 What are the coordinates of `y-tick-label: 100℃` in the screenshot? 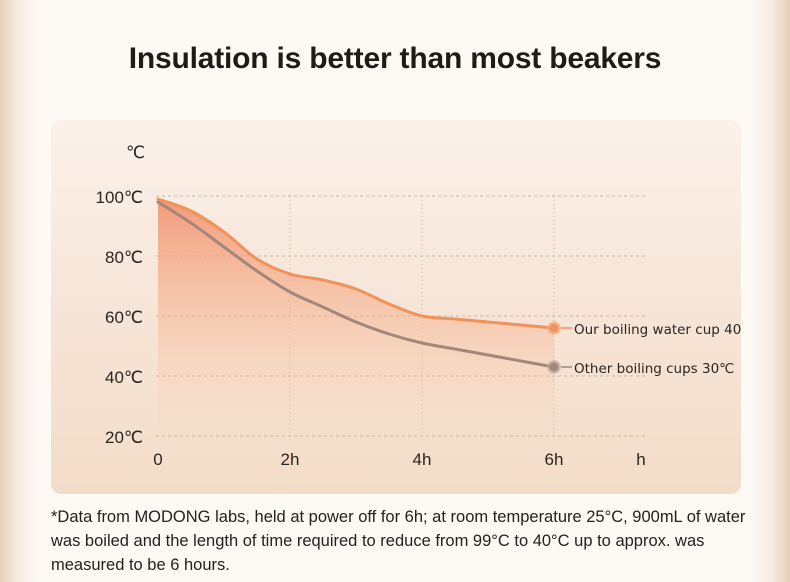 It's located at (119, 197).